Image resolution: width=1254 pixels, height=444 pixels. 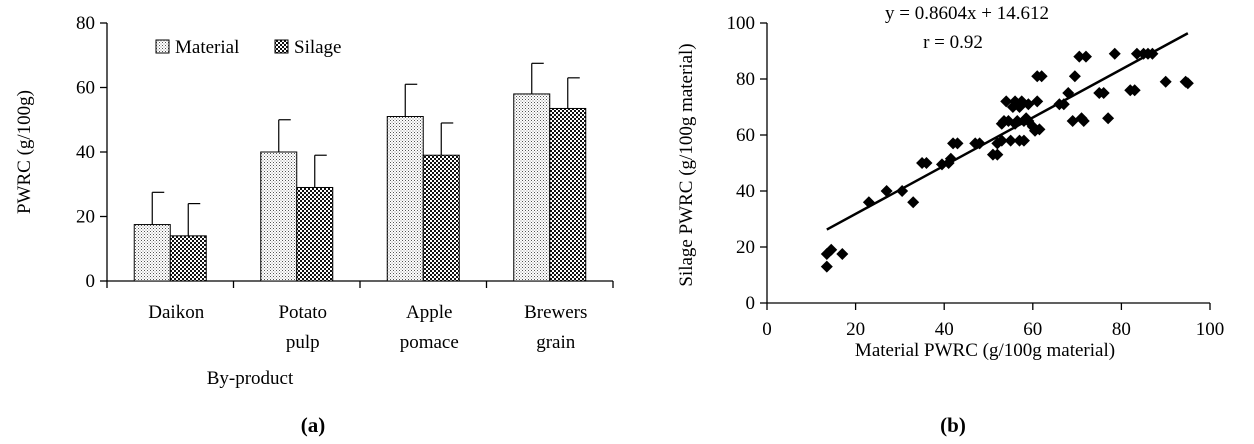 I want to click on x-tick-label: 0, so click(x=767, y=329).